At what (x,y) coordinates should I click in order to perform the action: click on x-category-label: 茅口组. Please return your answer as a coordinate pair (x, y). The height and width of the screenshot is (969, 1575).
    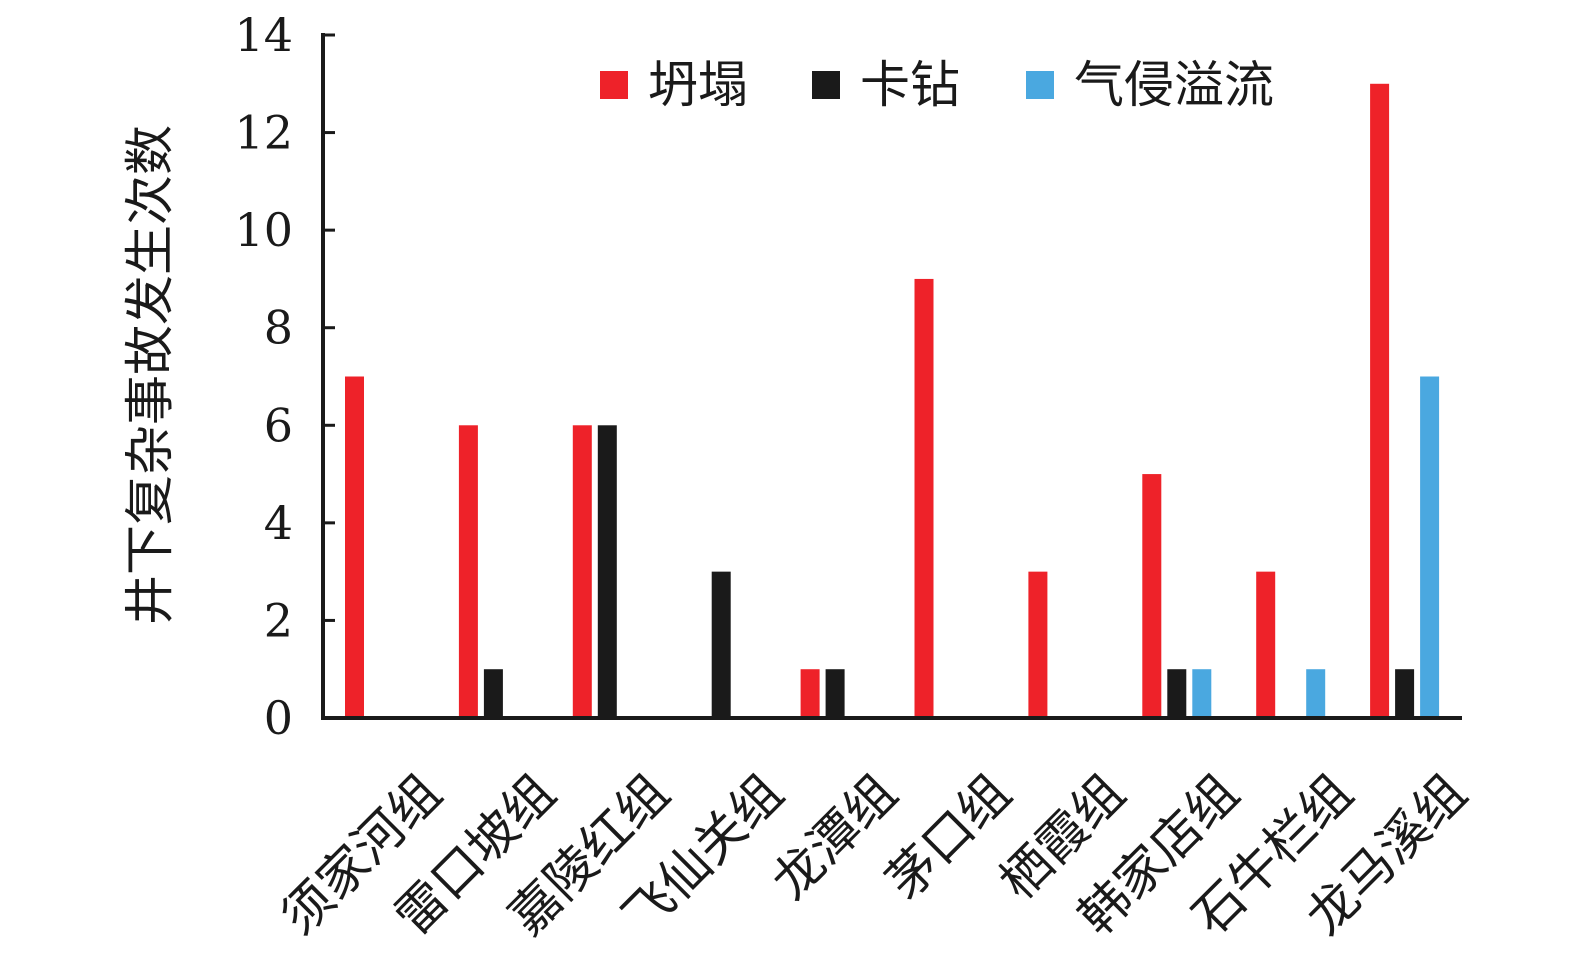
    Looking at the image, I should click on (948, 836).